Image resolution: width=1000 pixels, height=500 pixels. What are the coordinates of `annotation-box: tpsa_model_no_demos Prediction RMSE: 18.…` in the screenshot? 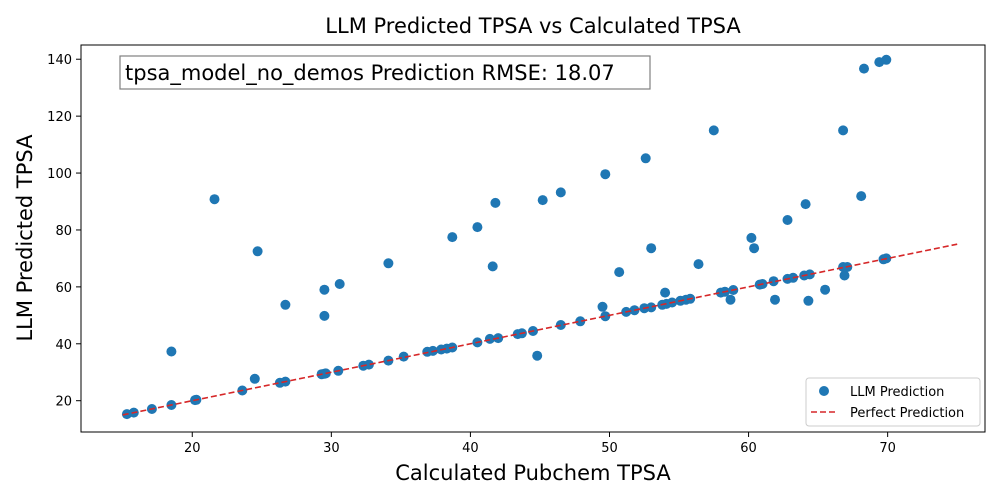 It's located at (385, 72).